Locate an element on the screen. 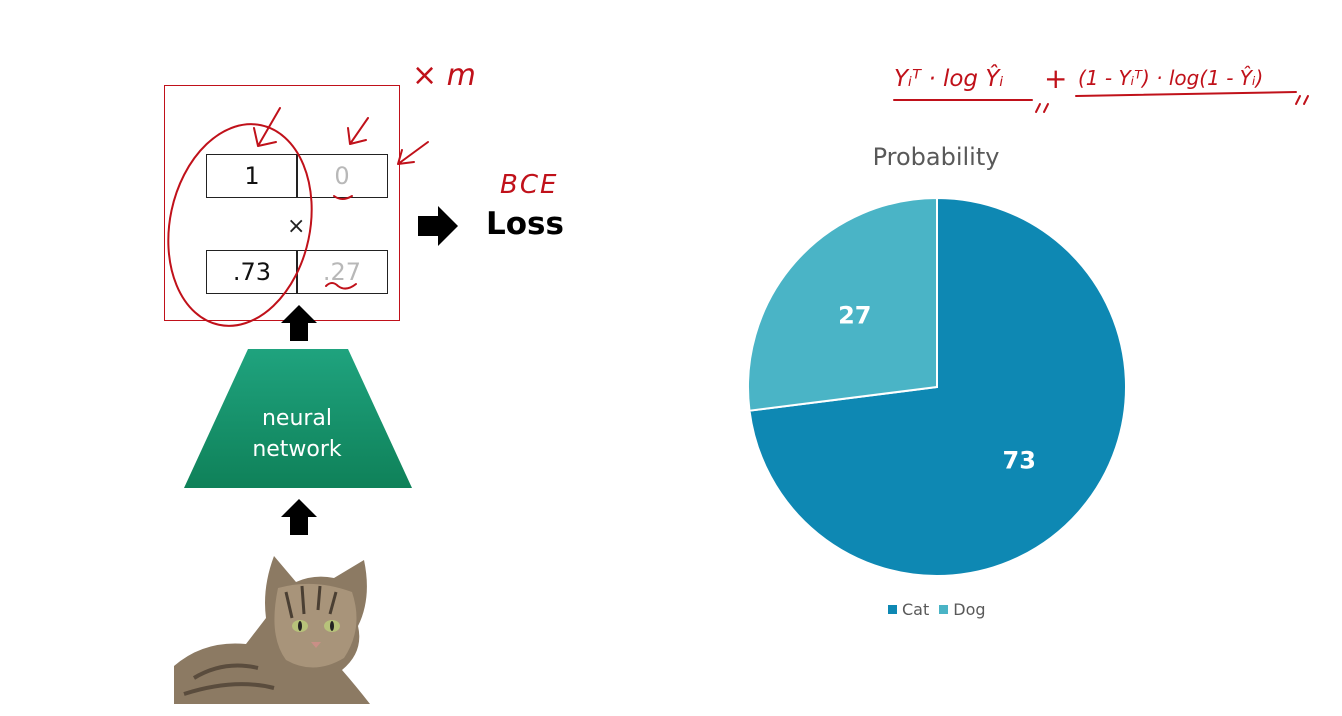 This screenshot has height=716, width=1342. chart-legend: Cat Dog is located at coordinates (937, 609).